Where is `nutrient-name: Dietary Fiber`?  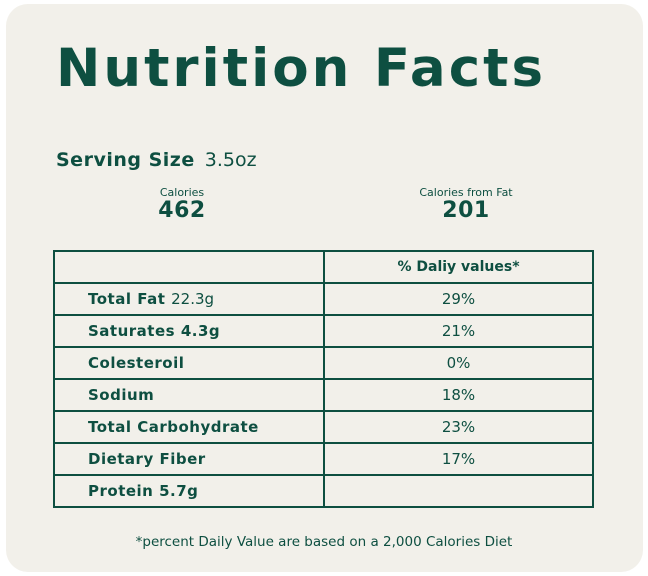 nutrient-name: Dietary Fiber is located at coordinates (189, 459).